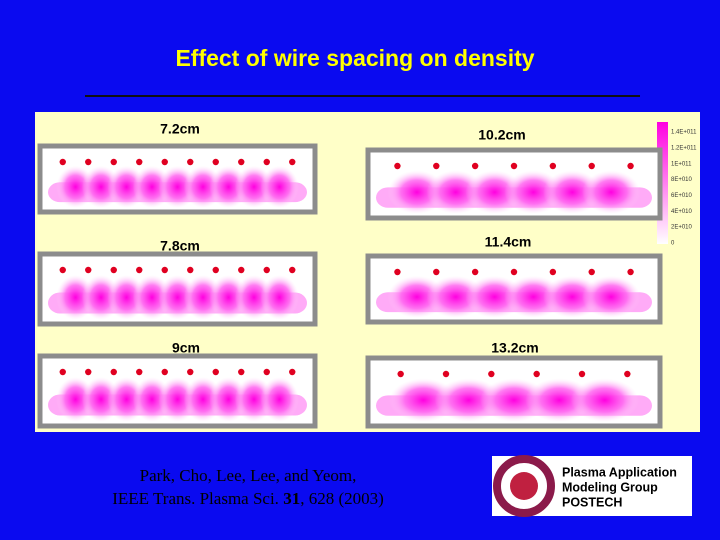  What do you see at coordinates (501, 135) in the screenshot?
I see `panel-label: 10.2cm` at bounding box center [501, 135].